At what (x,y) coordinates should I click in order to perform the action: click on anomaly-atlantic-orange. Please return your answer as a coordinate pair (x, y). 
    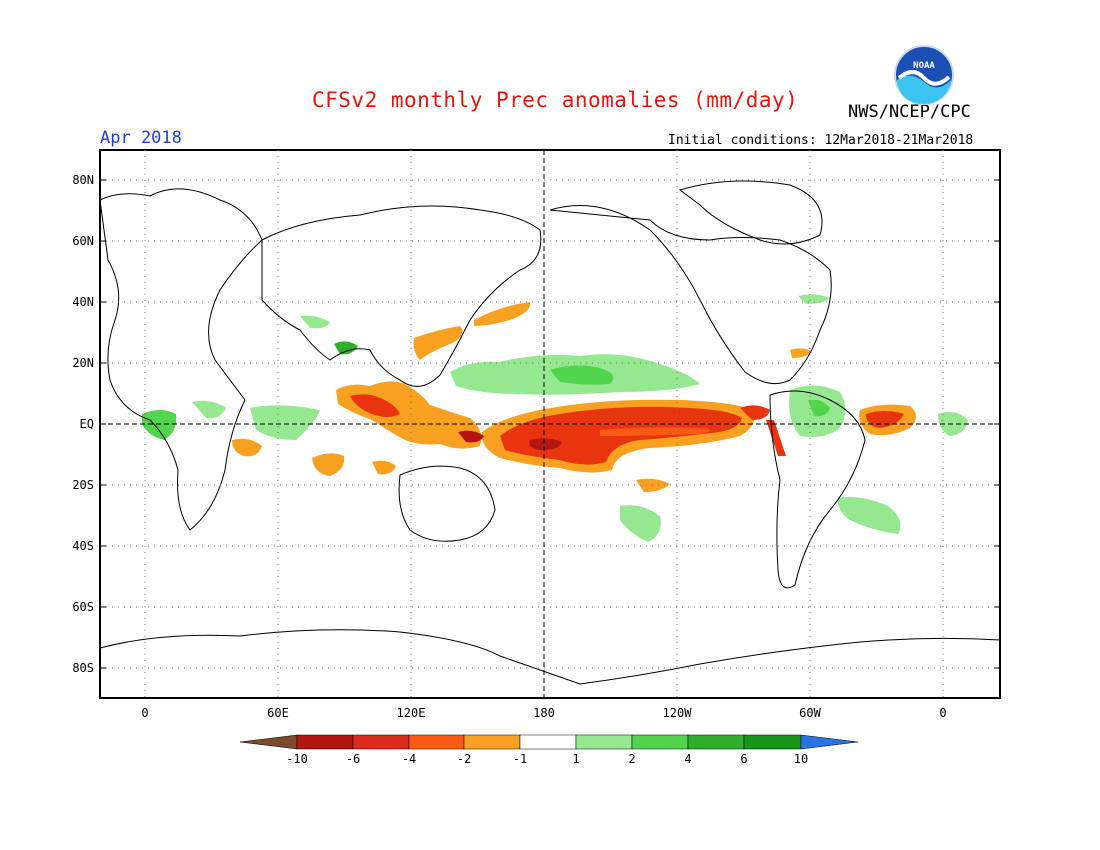
    Looking at the image, I should click on (887, 420).